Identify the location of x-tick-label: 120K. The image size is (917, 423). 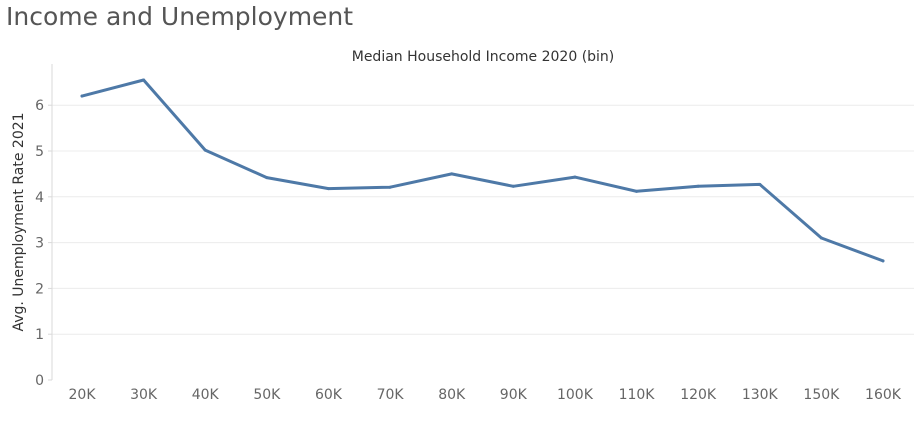
(698, 395).